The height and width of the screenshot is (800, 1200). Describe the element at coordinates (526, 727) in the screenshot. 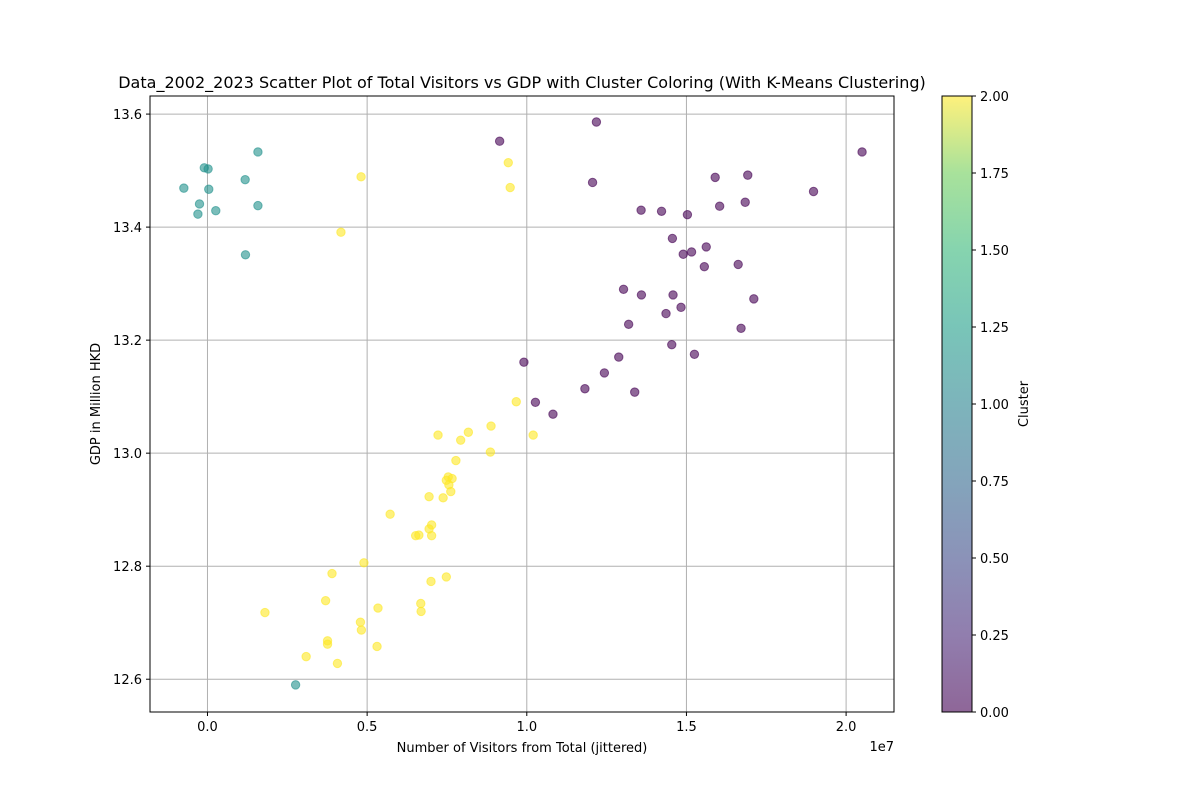

I see `x-tick-label: 1.0` at that location.